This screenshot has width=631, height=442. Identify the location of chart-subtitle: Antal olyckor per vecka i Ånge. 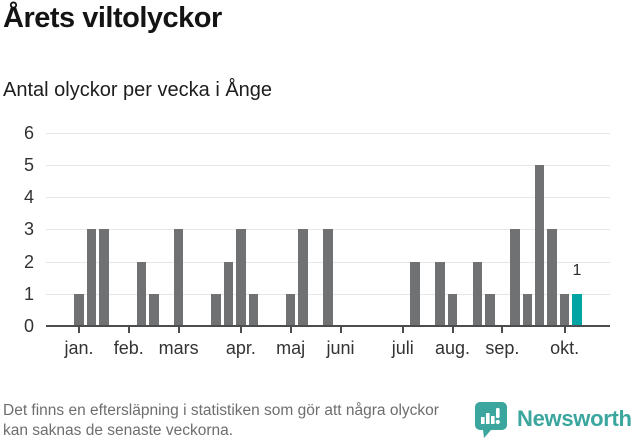
(138, 90).